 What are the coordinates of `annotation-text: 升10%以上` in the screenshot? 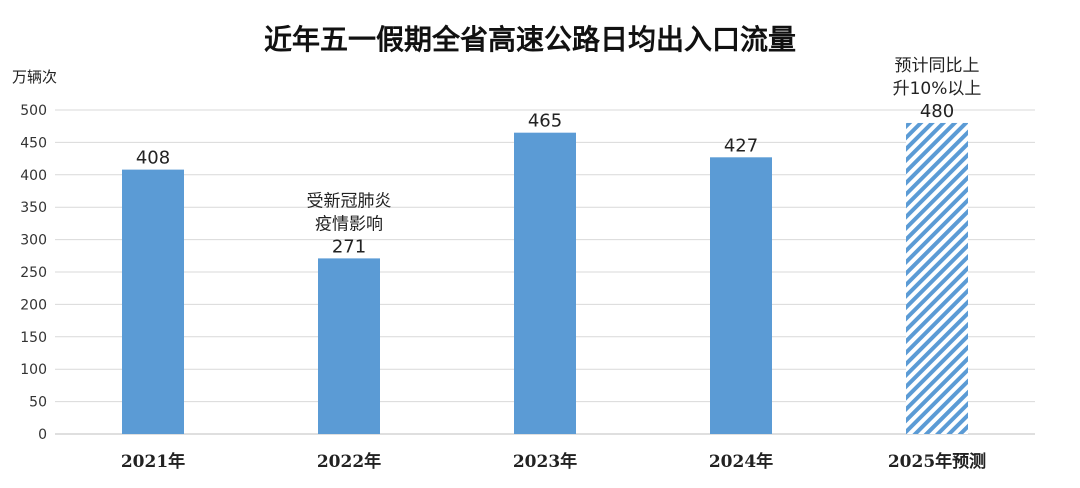 It's located at (937, 89).